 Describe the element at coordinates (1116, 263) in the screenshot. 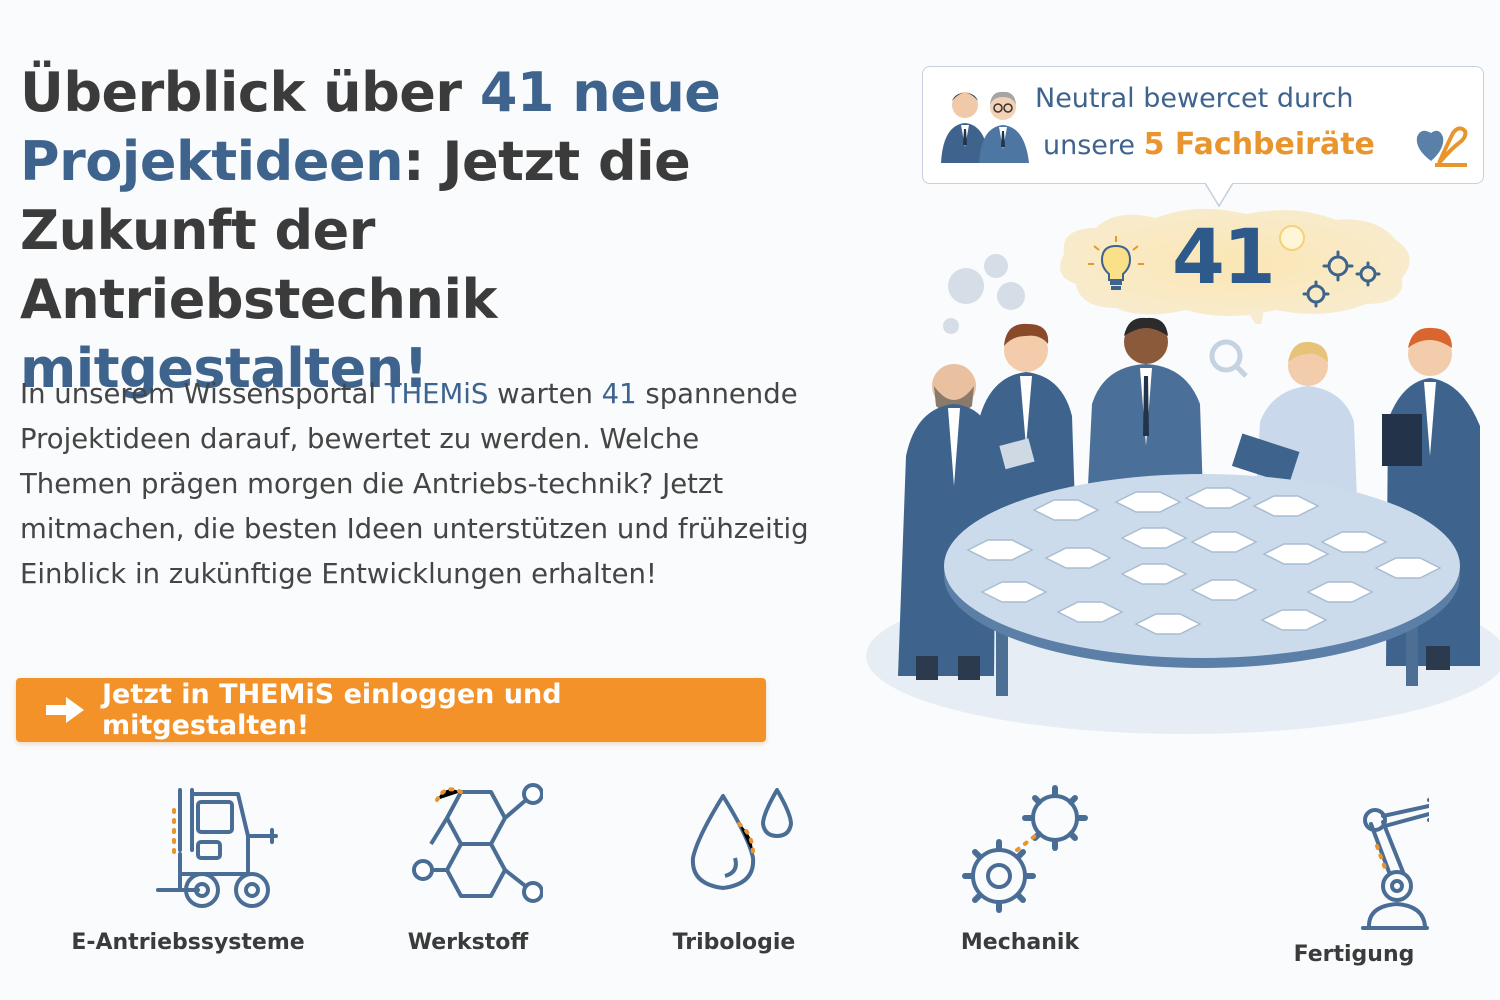

I see `lightbulb-icon` at that location.